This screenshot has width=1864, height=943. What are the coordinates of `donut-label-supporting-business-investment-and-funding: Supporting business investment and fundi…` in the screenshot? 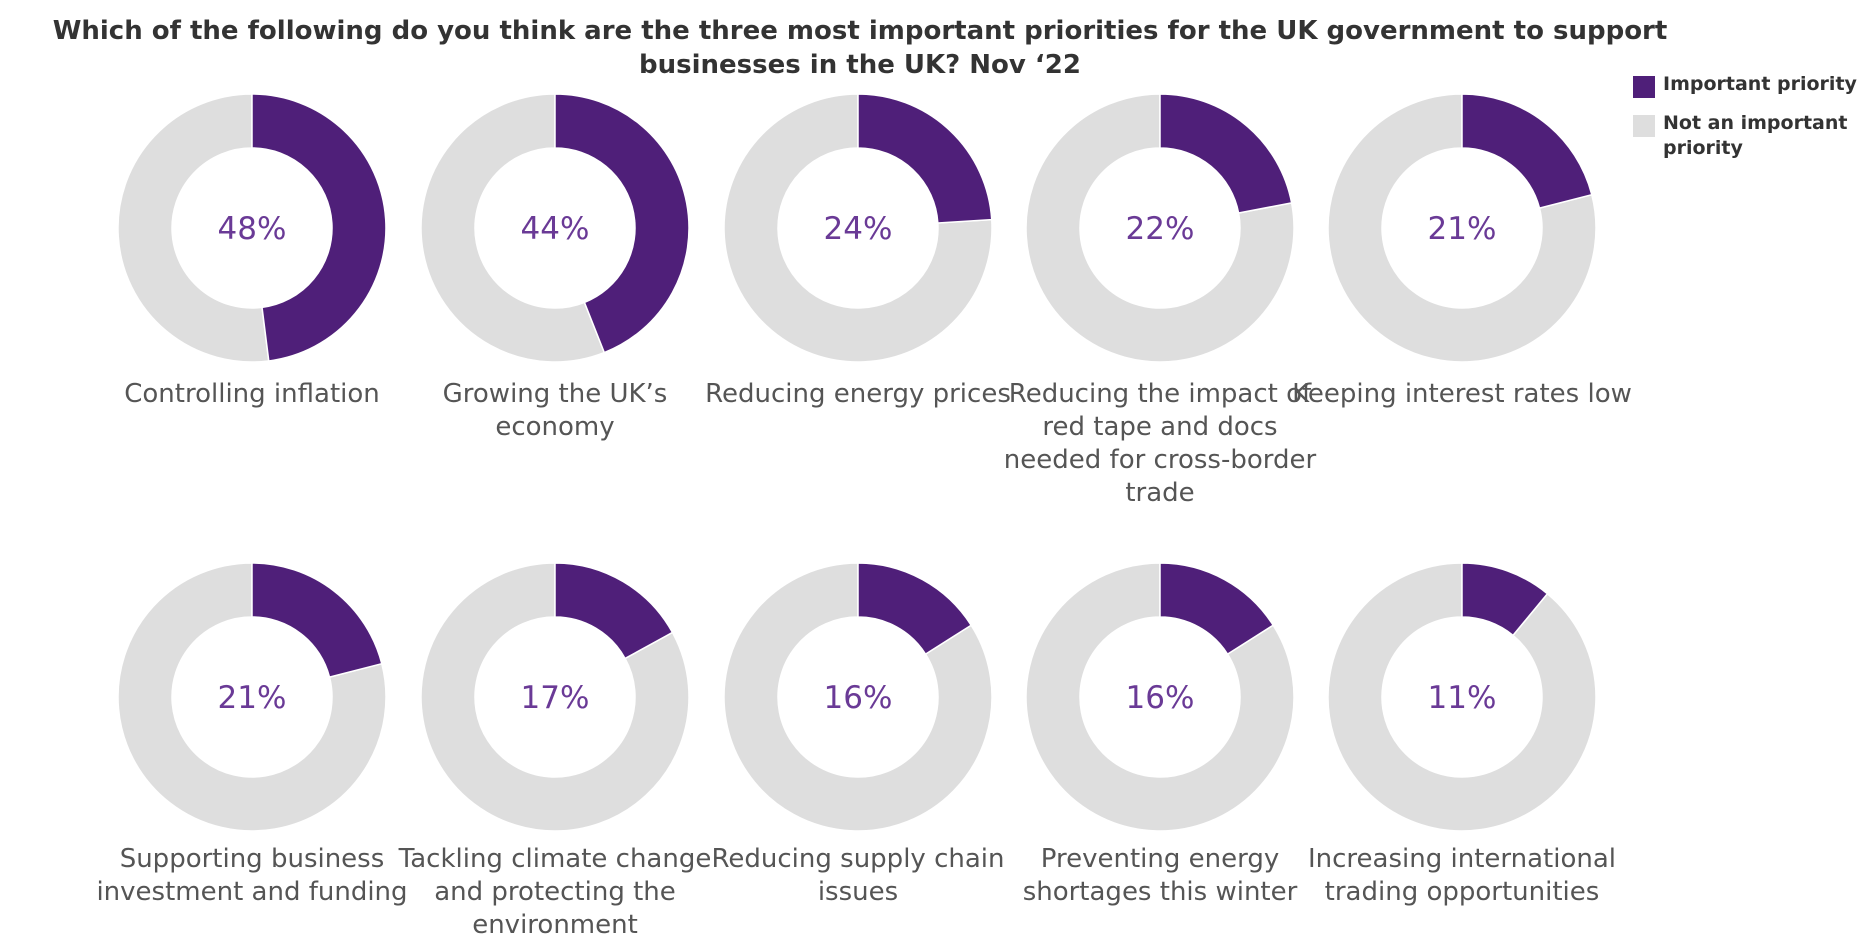 It's located at (252, 875).